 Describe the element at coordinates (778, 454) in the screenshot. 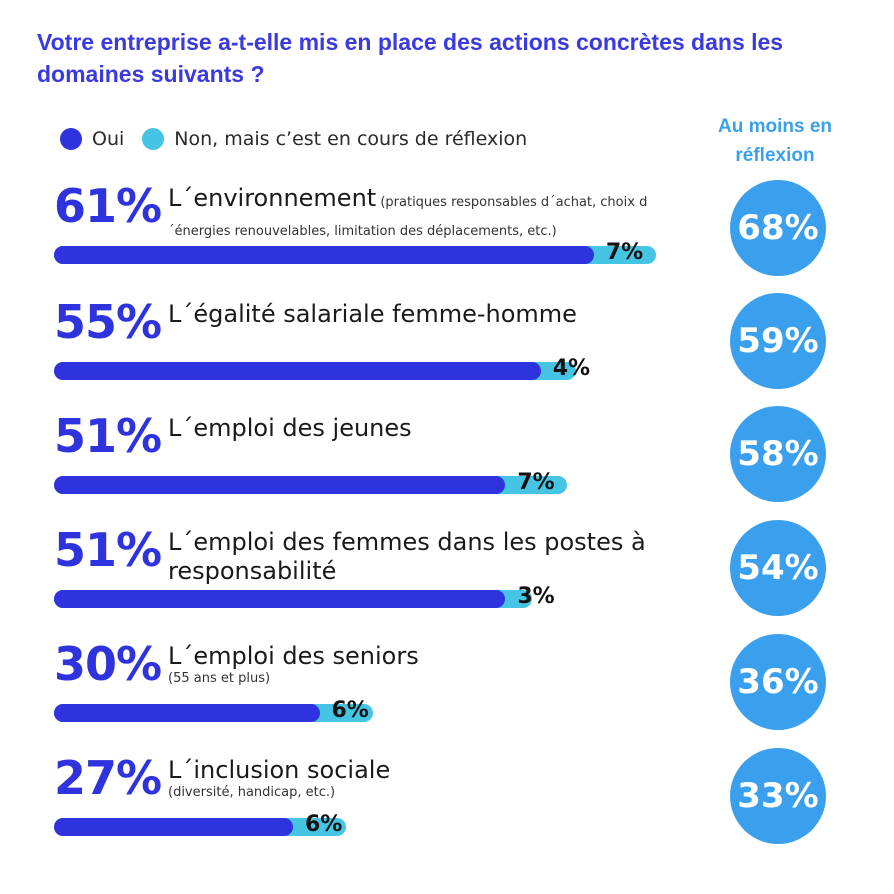

I see `total-circle: 58%` at that location.